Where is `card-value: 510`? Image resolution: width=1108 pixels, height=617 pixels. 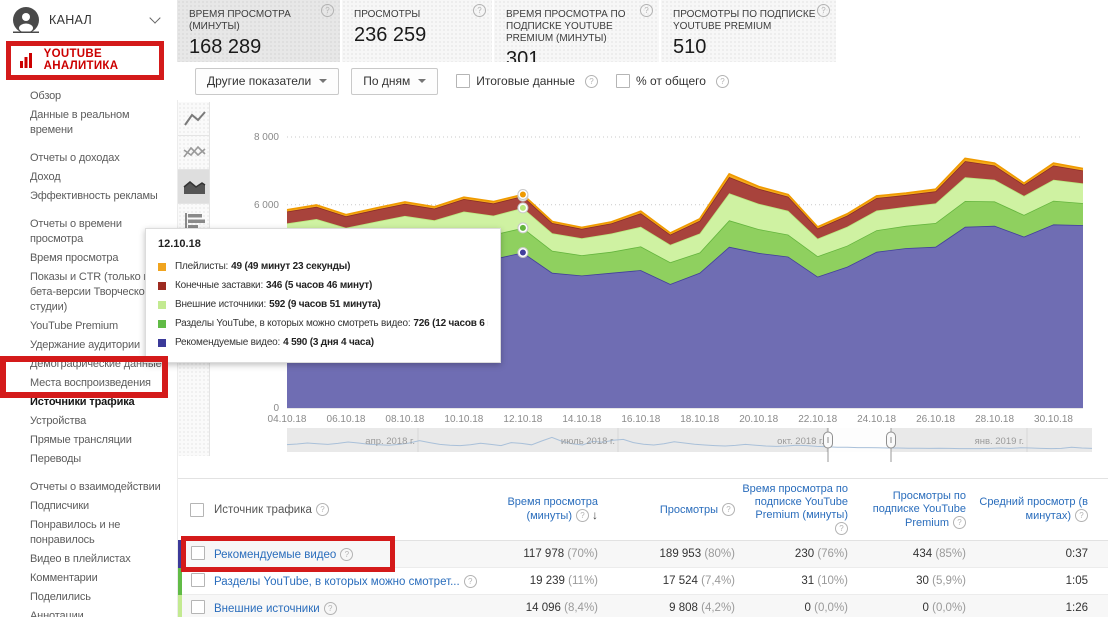
card-value: 510 is located at coordinates (690, 47).